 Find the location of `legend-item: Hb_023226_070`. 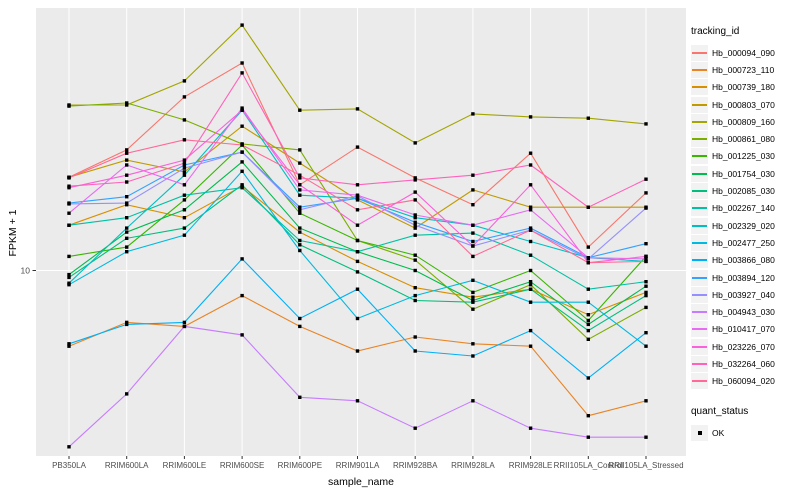

legend-item: Hb_023226_070 is located at coordinates (745, 346).